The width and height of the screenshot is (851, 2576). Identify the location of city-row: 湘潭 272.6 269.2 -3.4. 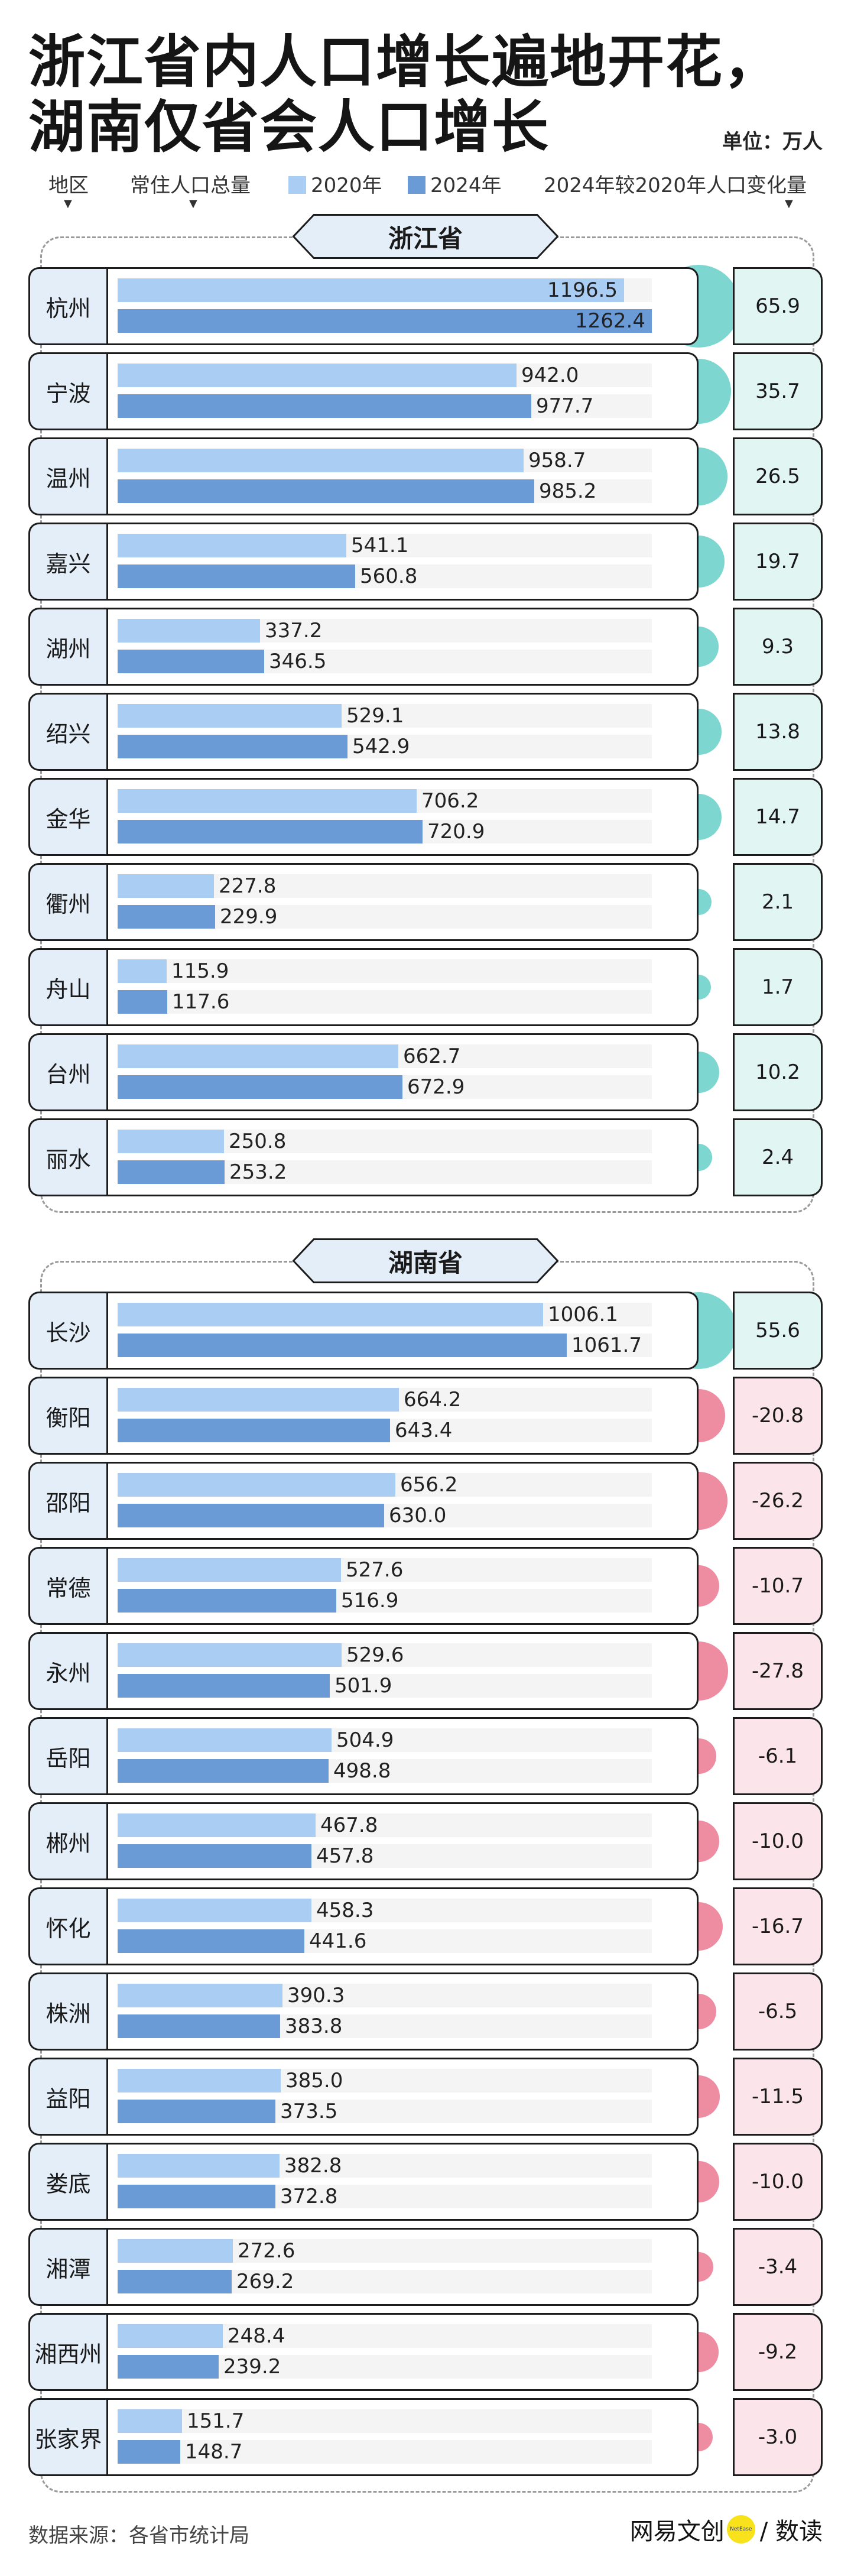
(425, 2267).